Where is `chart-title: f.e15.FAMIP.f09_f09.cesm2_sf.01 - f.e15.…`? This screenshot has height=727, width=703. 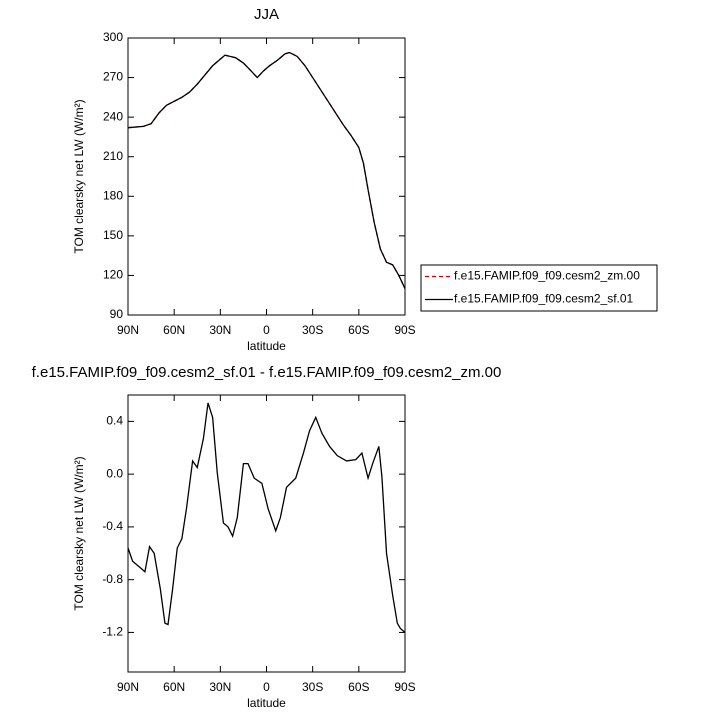
chart-title: f.e15.FAMIP.f09_f09.cesm2_sf.01 - f.e15.… is located at coordinates (267, 372).